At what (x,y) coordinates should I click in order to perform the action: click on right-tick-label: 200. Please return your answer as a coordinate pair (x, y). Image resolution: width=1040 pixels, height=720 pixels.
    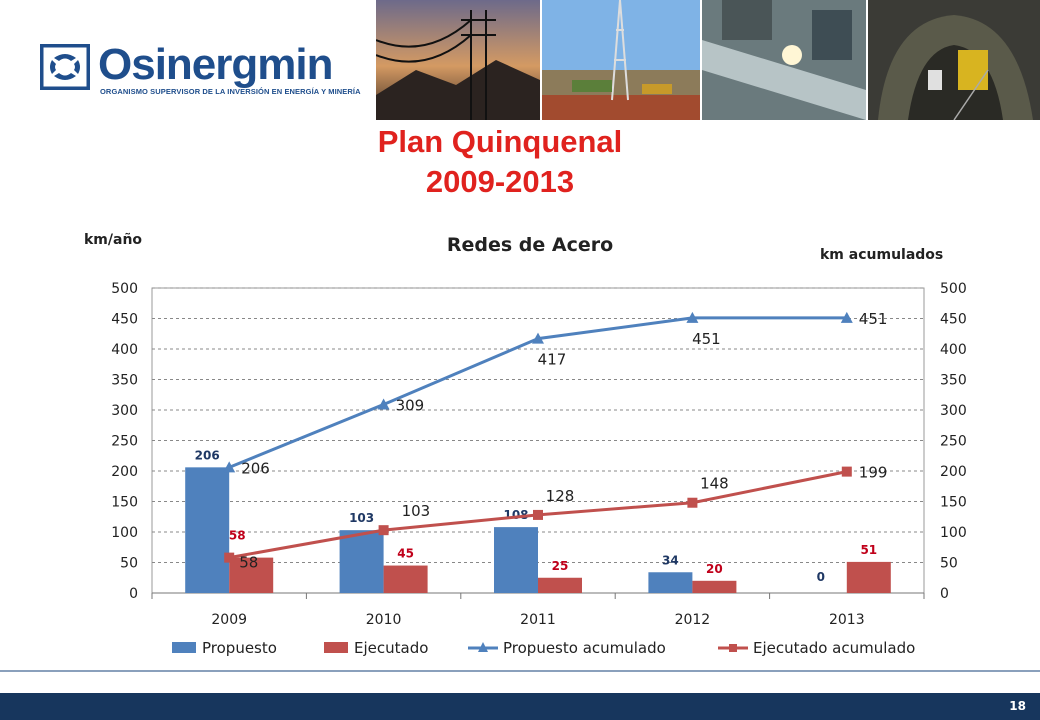
    Looking at the image, I should click on (953, 472).